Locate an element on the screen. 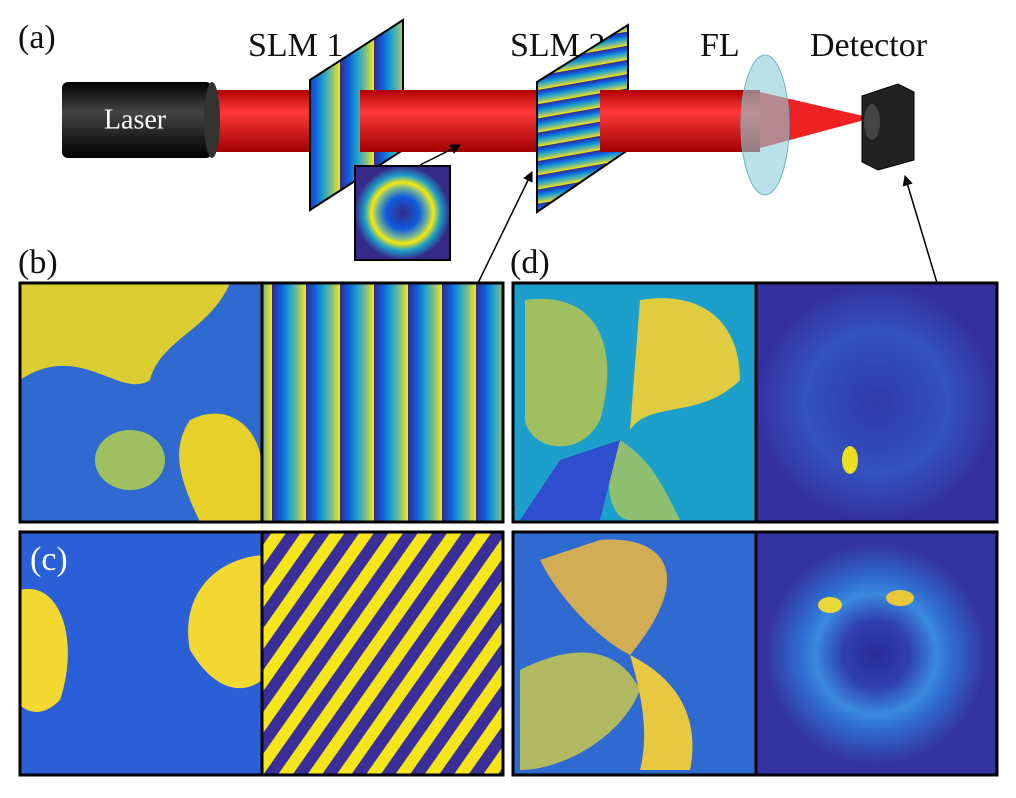 The image size is (1016, 798). label-d: (d) is located at coordinates (530, 262).